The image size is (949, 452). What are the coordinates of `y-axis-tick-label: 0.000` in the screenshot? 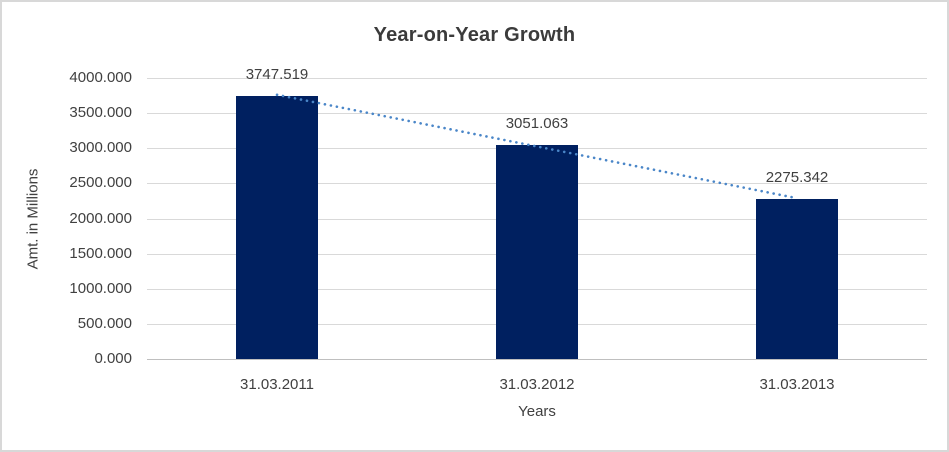 It's located at (113, 358).